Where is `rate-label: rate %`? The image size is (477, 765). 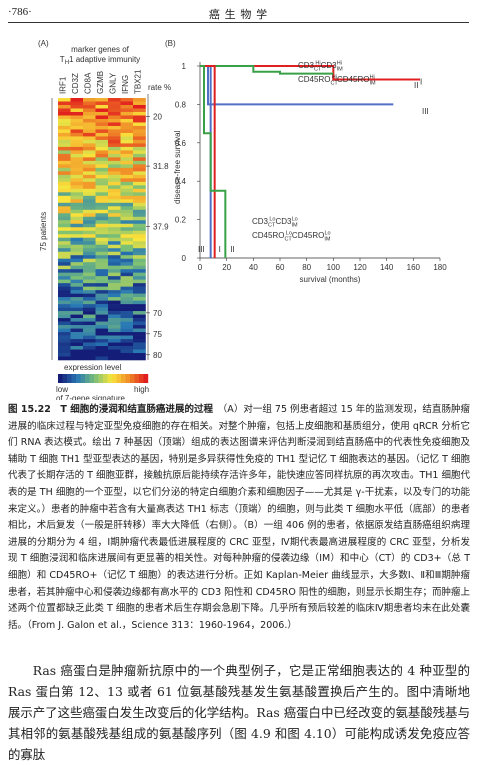 rate-label: rate % is located at coordinates (159, 87).